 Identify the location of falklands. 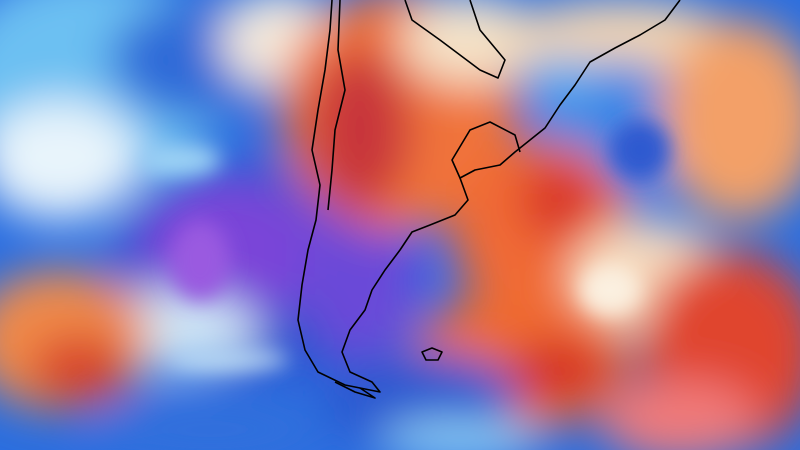
(432, 354).